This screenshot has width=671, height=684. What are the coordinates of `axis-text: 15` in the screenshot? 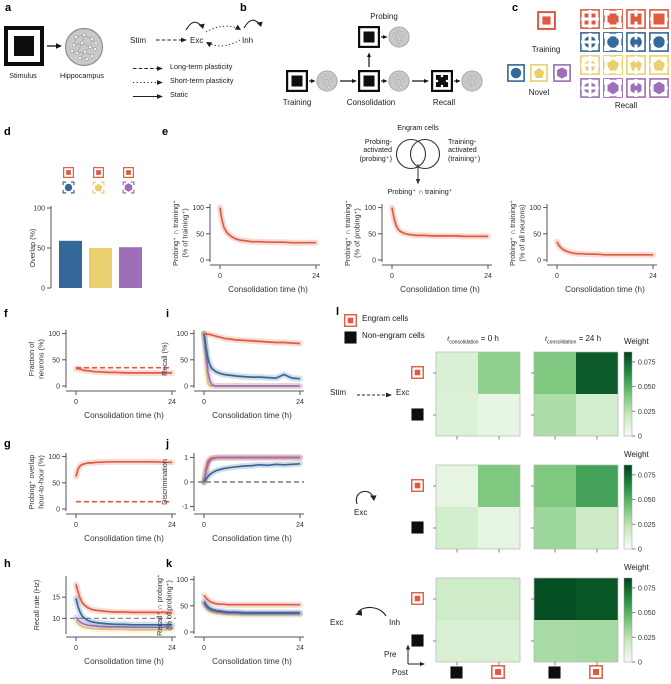 It's located at (56, 598).